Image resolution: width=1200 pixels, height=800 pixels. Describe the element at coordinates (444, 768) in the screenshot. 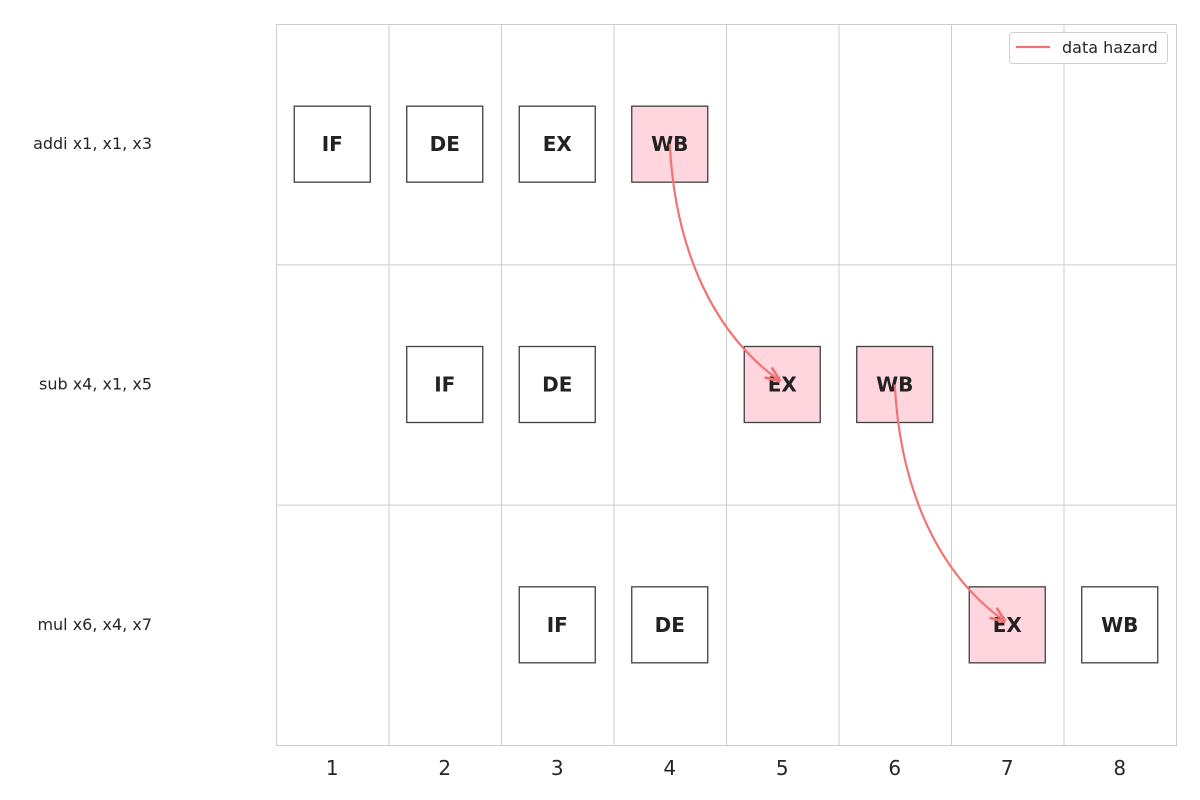

I see `cycle-tick-label: 2` at that location.